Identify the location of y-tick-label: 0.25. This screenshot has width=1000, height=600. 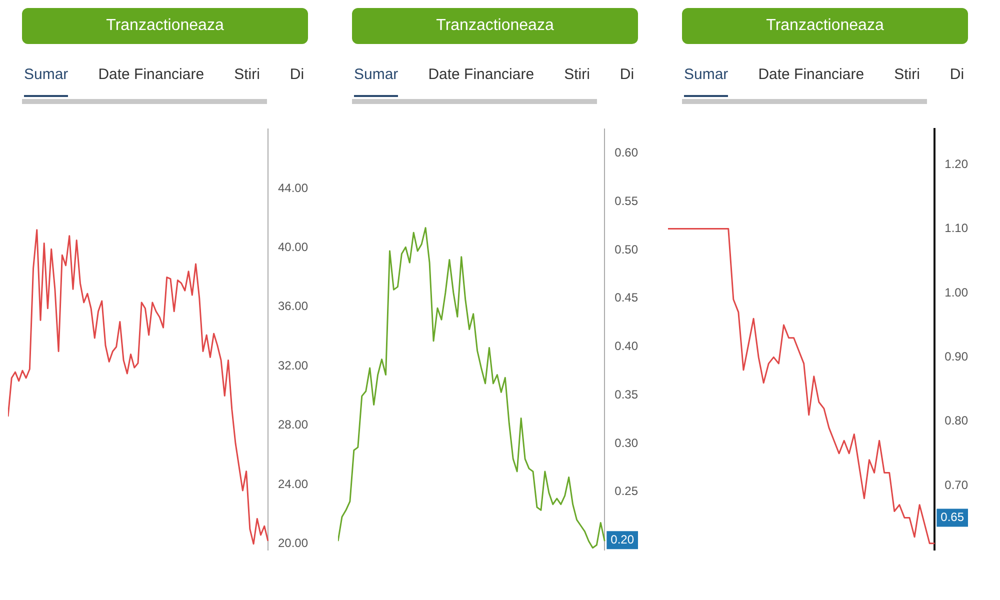
(626, 491).